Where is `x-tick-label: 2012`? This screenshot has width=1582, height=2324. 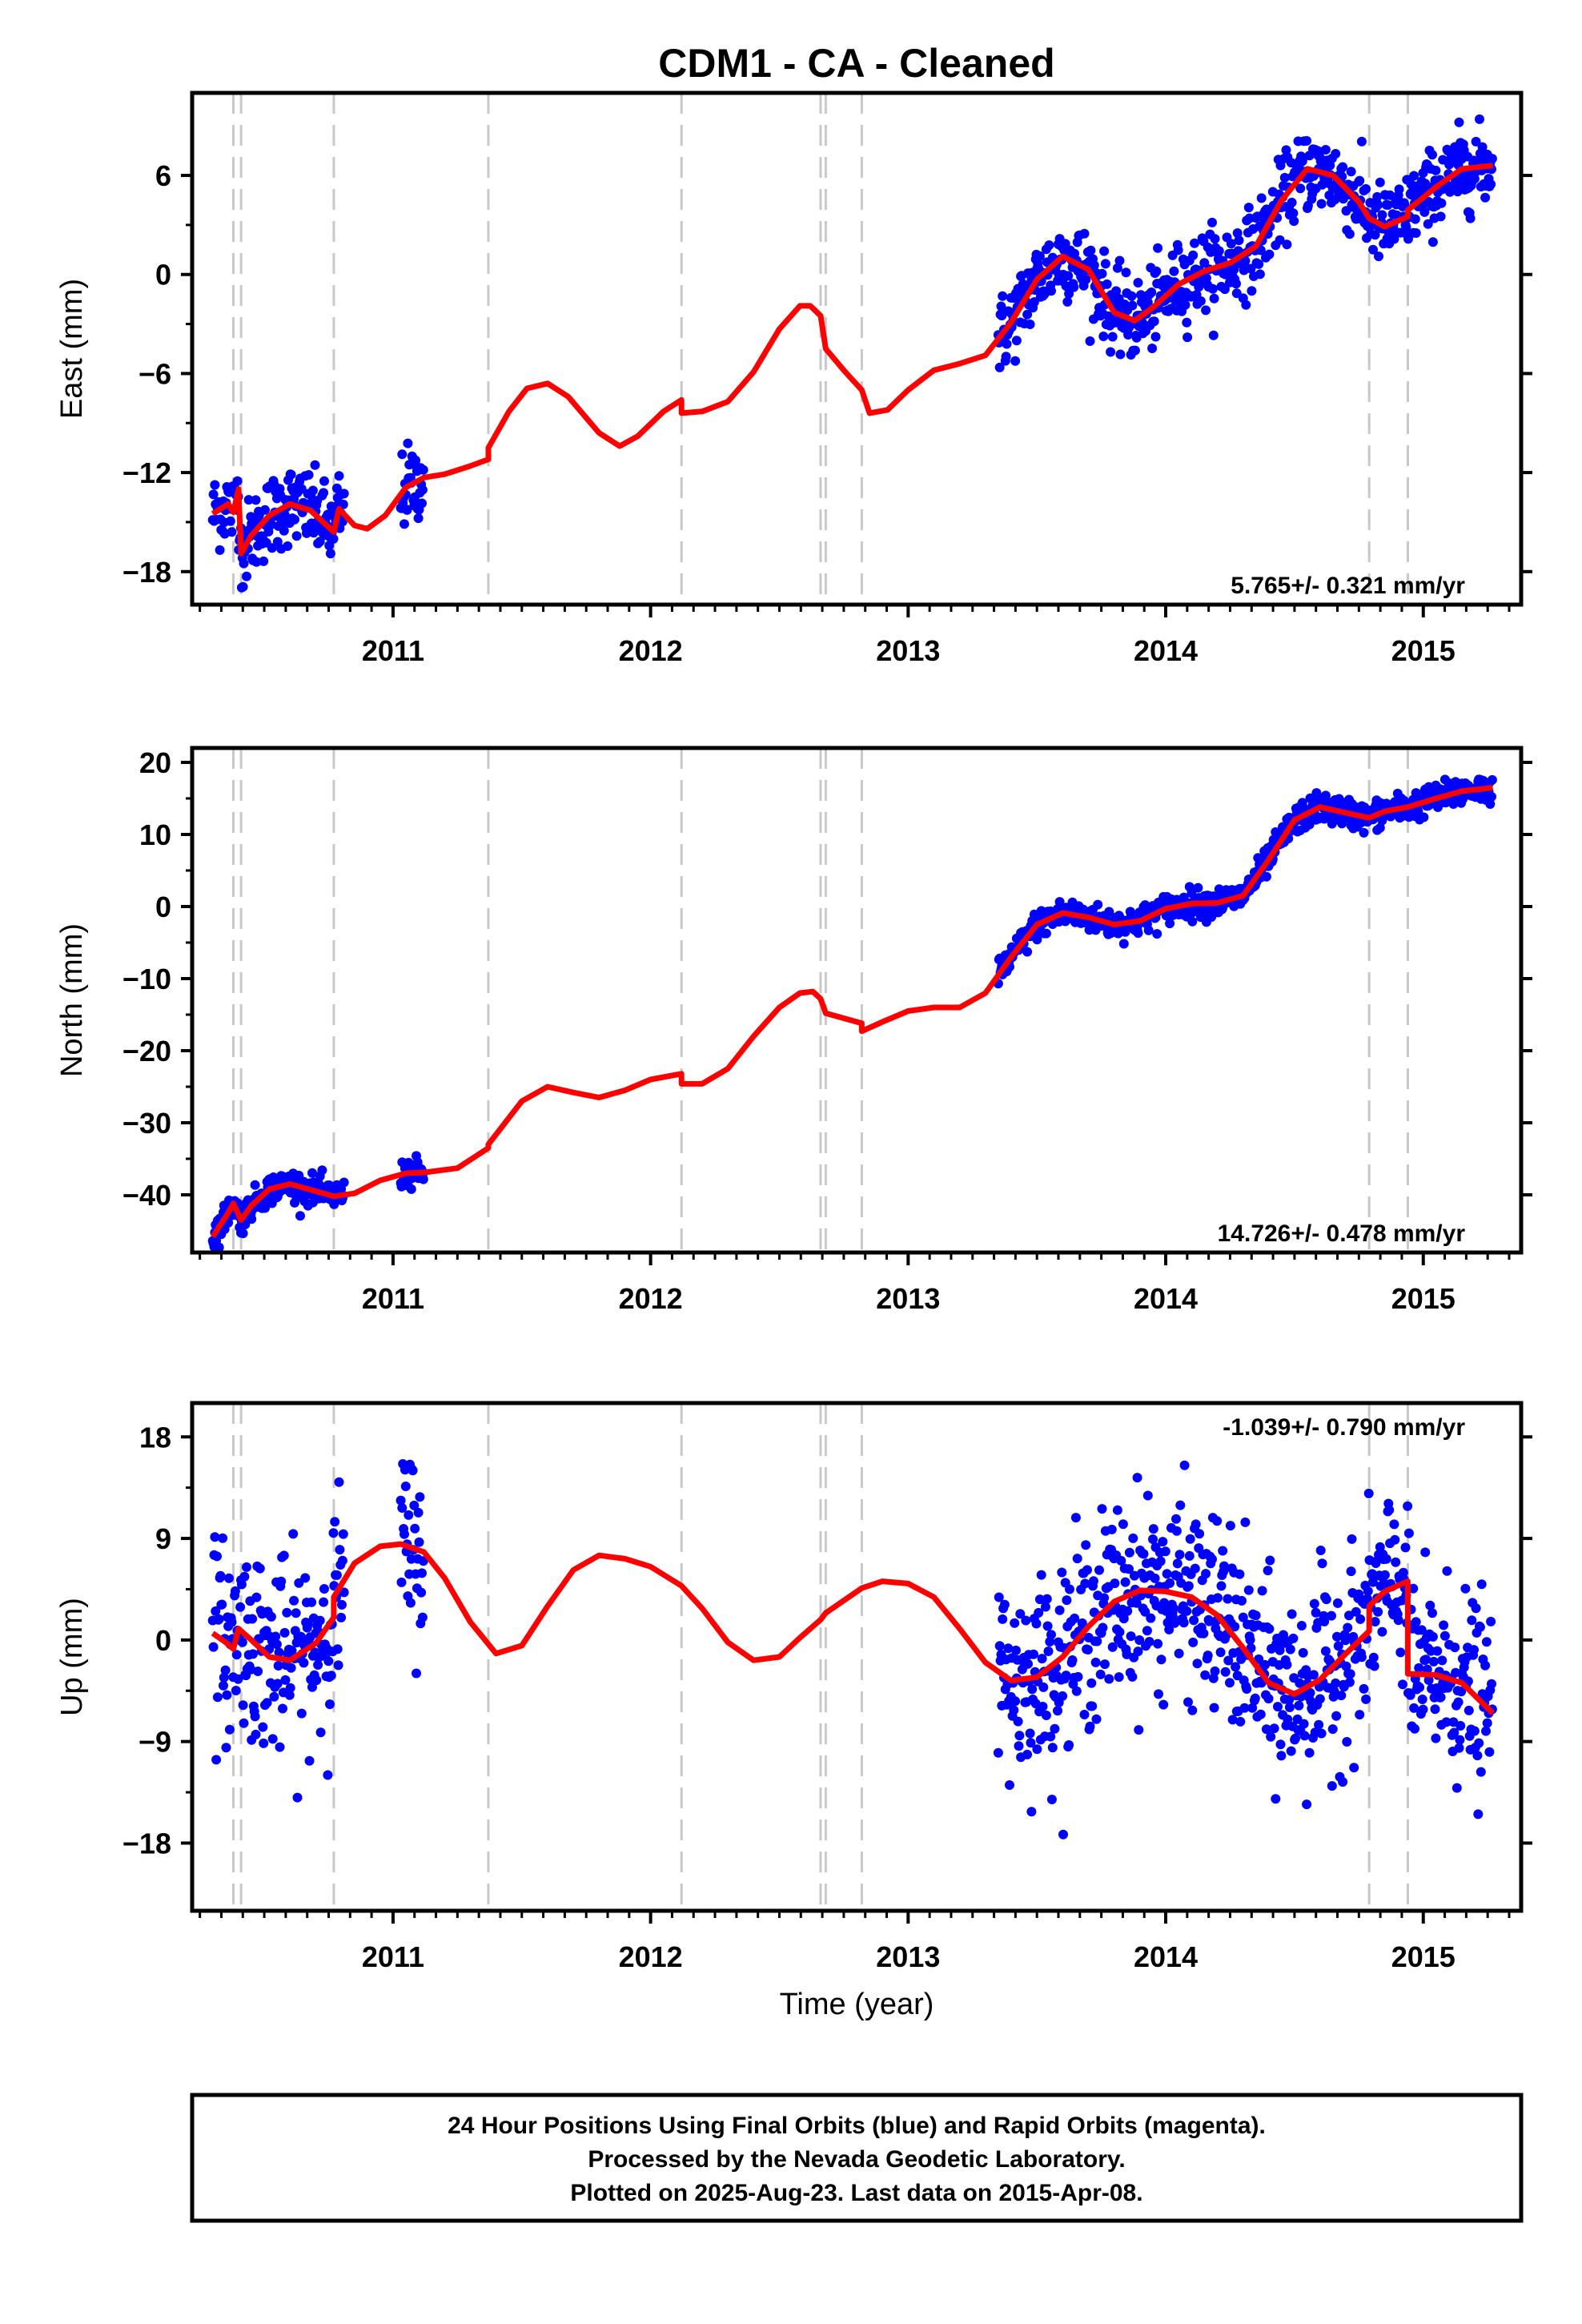
x-tick-label: 2012 is located at coordinates (651, 650).